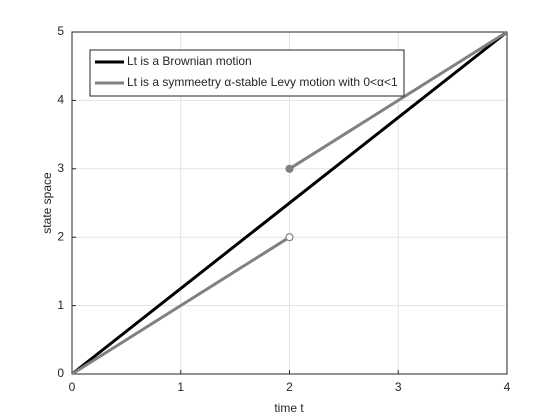  Describe the element at coordinates (189, 61) in the screenshot. I see `legend-label: Lt is a Brownian motion` at that location.